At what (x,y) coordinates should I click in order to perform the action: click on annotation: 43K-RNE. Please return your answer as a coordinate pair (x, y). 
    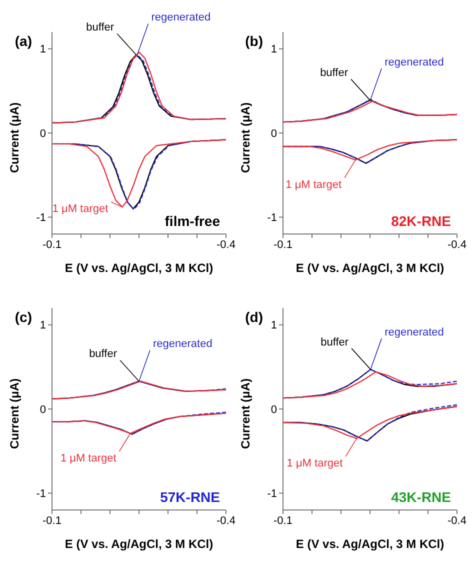
    Looking at the image, I should click on (421, 497).